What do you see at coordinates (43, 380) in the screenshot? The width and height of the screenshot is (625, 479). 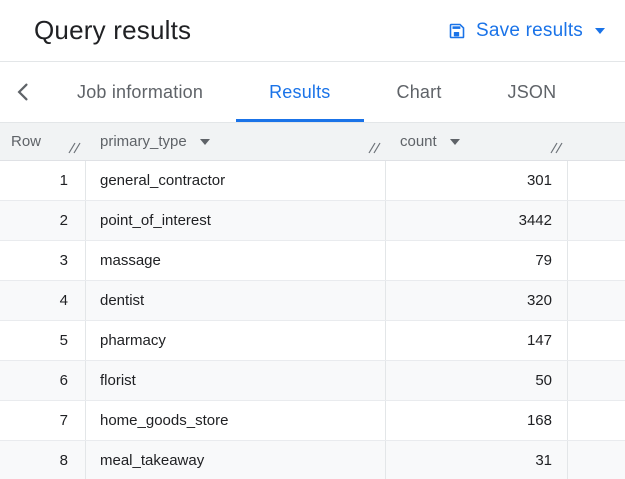 I see `row-number-cell: 6` at bounding box center [43, 380].